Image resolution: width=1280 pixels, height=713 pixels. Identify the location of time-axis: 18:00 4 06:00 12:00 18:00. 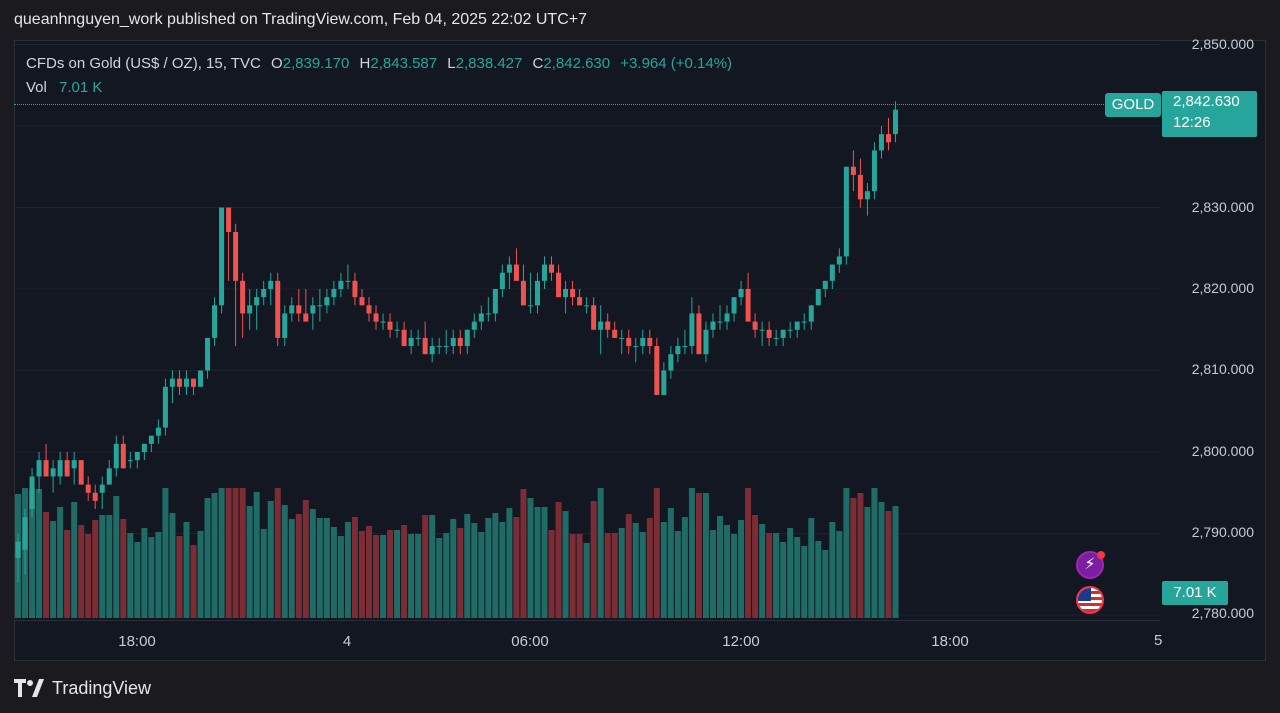
(587, 640).